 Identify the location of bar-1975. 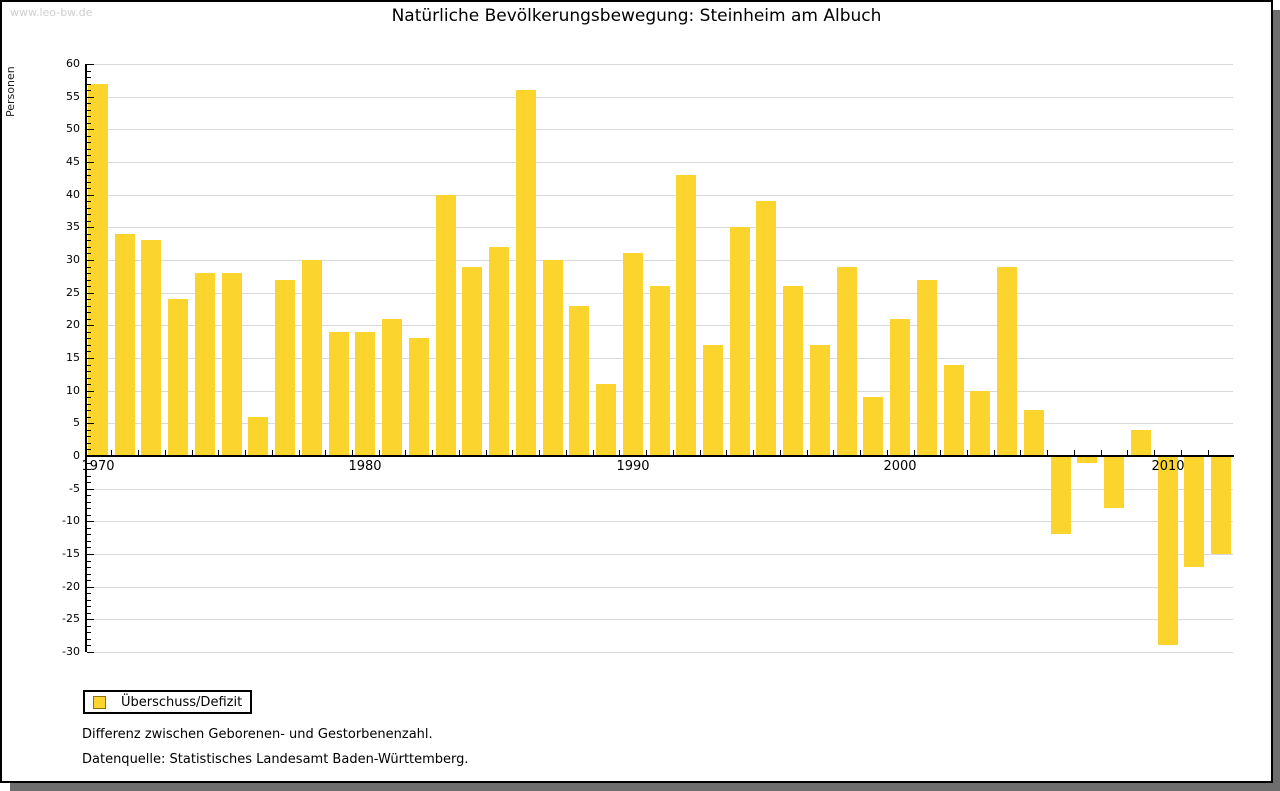
(232, 364).